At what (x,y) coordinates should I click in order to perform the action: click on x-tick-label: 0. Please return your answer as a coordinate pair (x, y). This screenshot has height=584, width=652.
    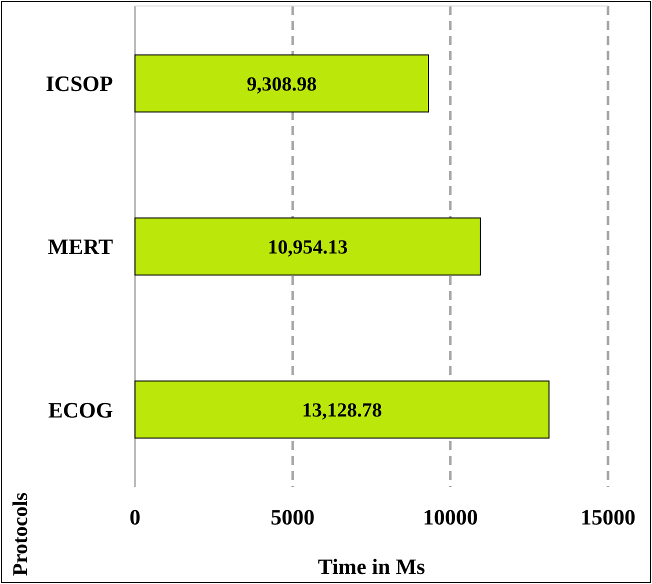
    Looking at the image, I should click on (135, 517).